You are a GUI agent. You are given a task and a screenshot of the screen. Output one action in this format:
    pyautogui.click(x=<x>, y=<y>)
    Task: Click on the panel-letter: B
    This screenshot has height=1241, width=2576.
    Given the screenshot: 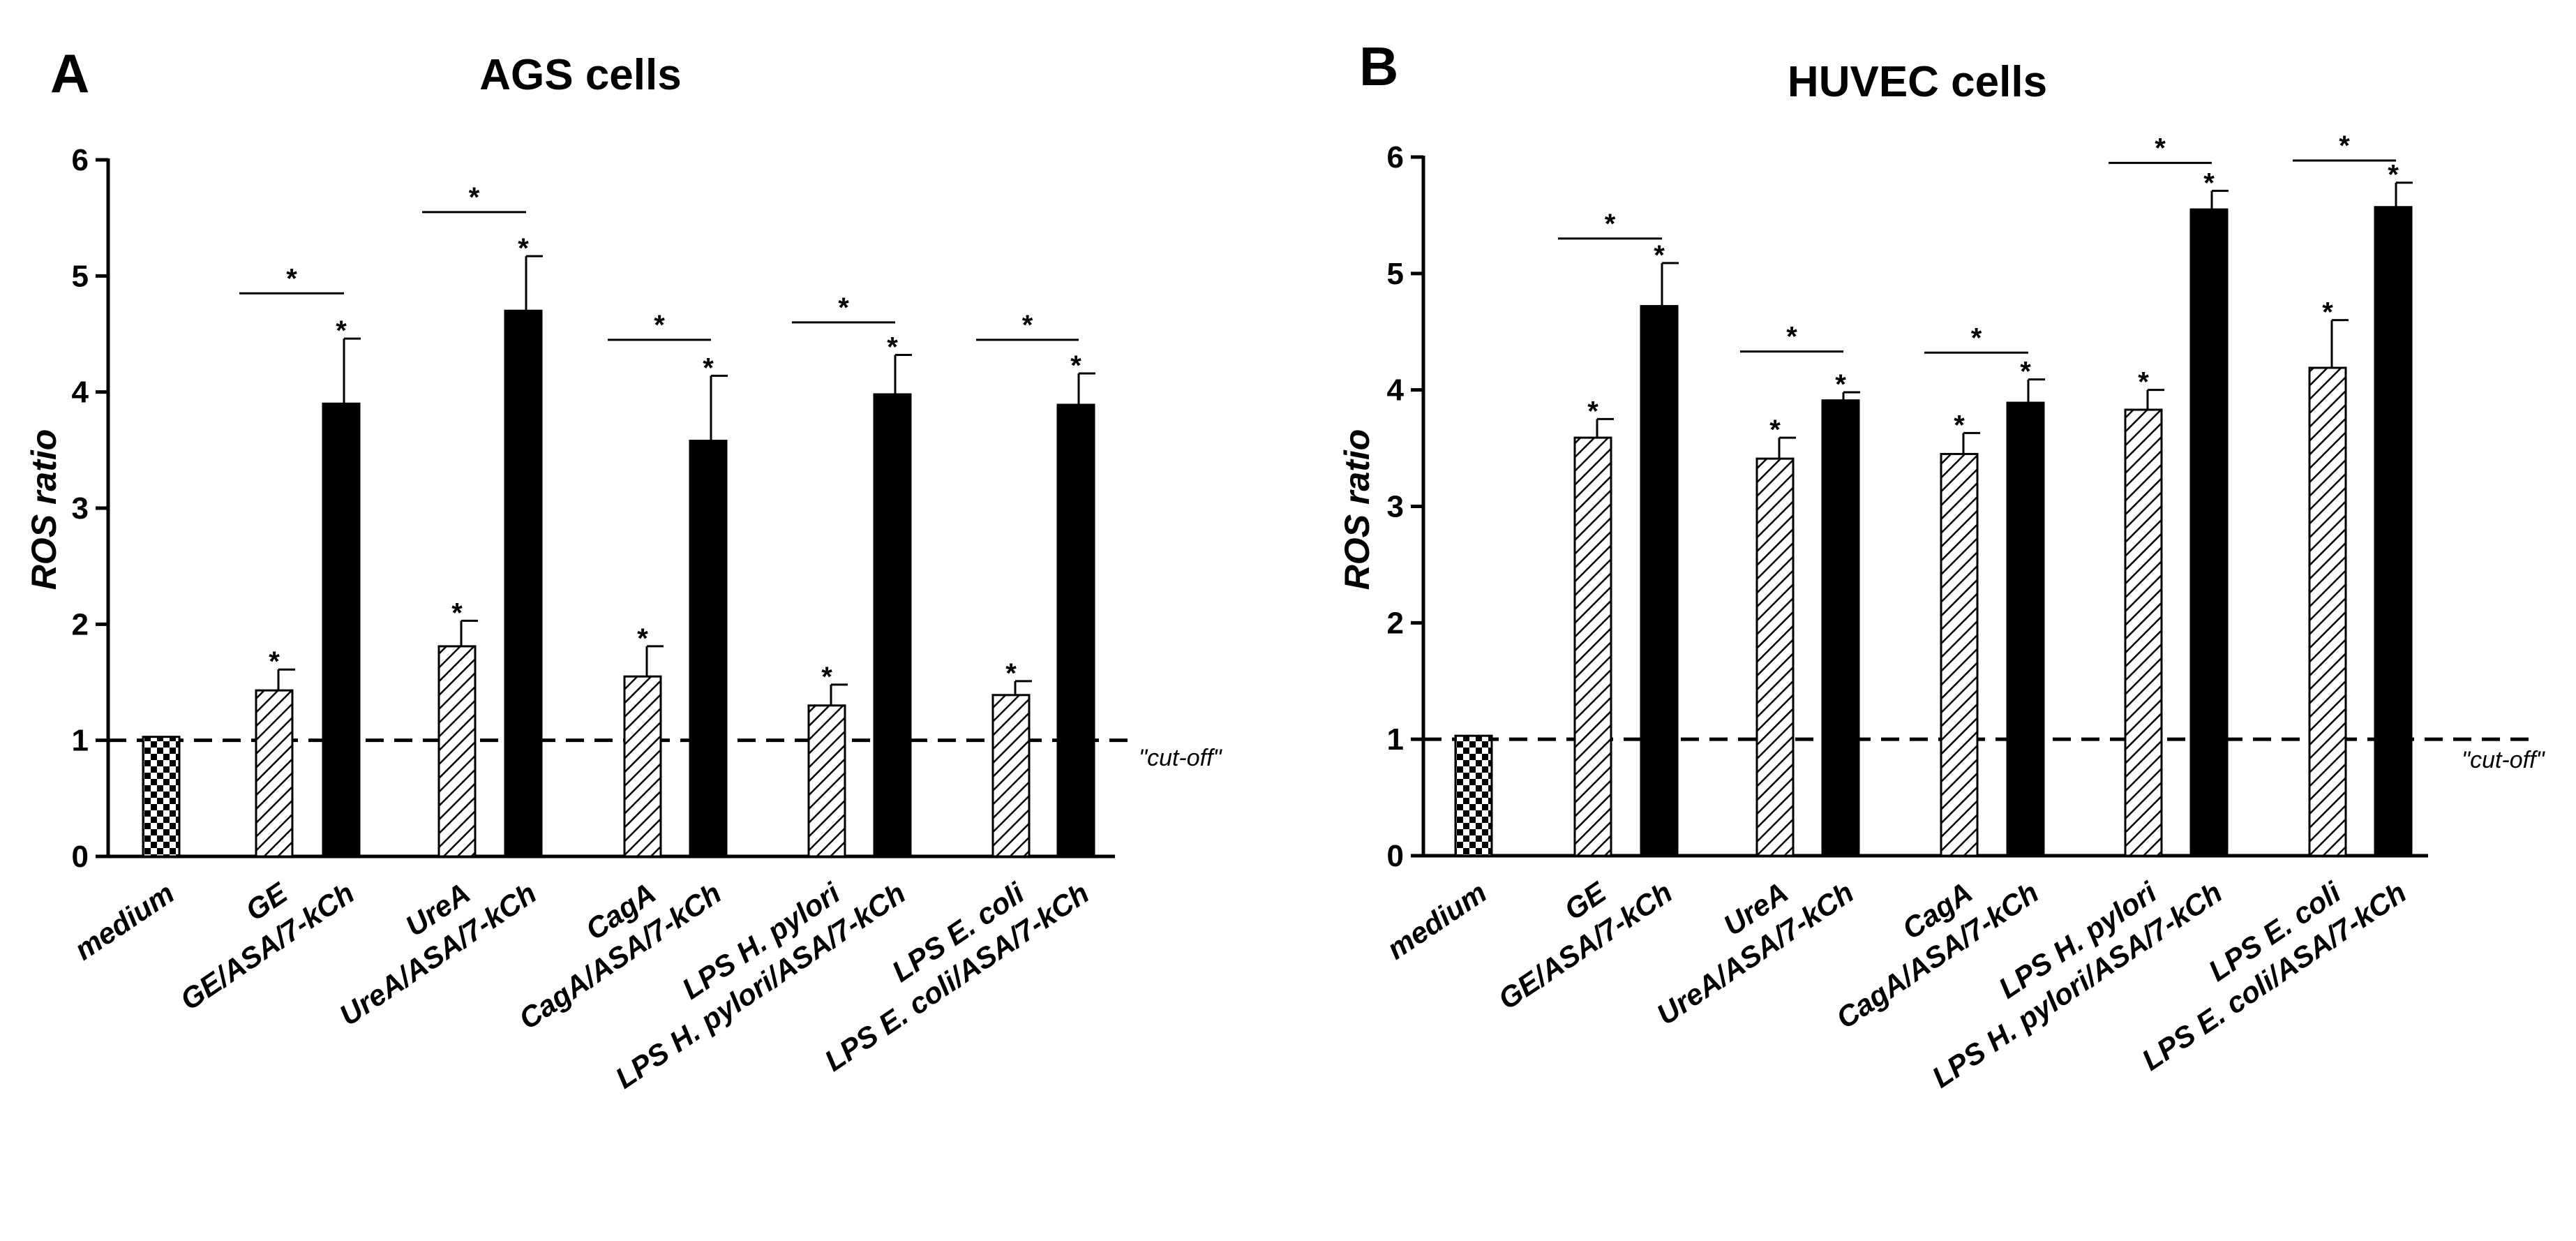 What is the action you would take?
    pyautogui.click(x=1378, y=66)
    